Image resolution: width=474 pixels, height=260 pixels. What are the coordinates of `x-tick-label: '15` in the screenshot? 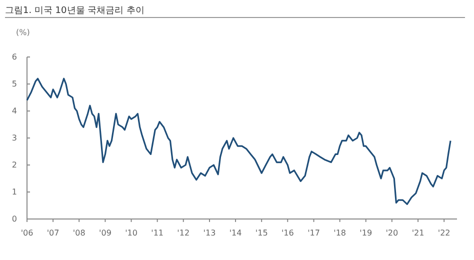 It's located at (261, 233).